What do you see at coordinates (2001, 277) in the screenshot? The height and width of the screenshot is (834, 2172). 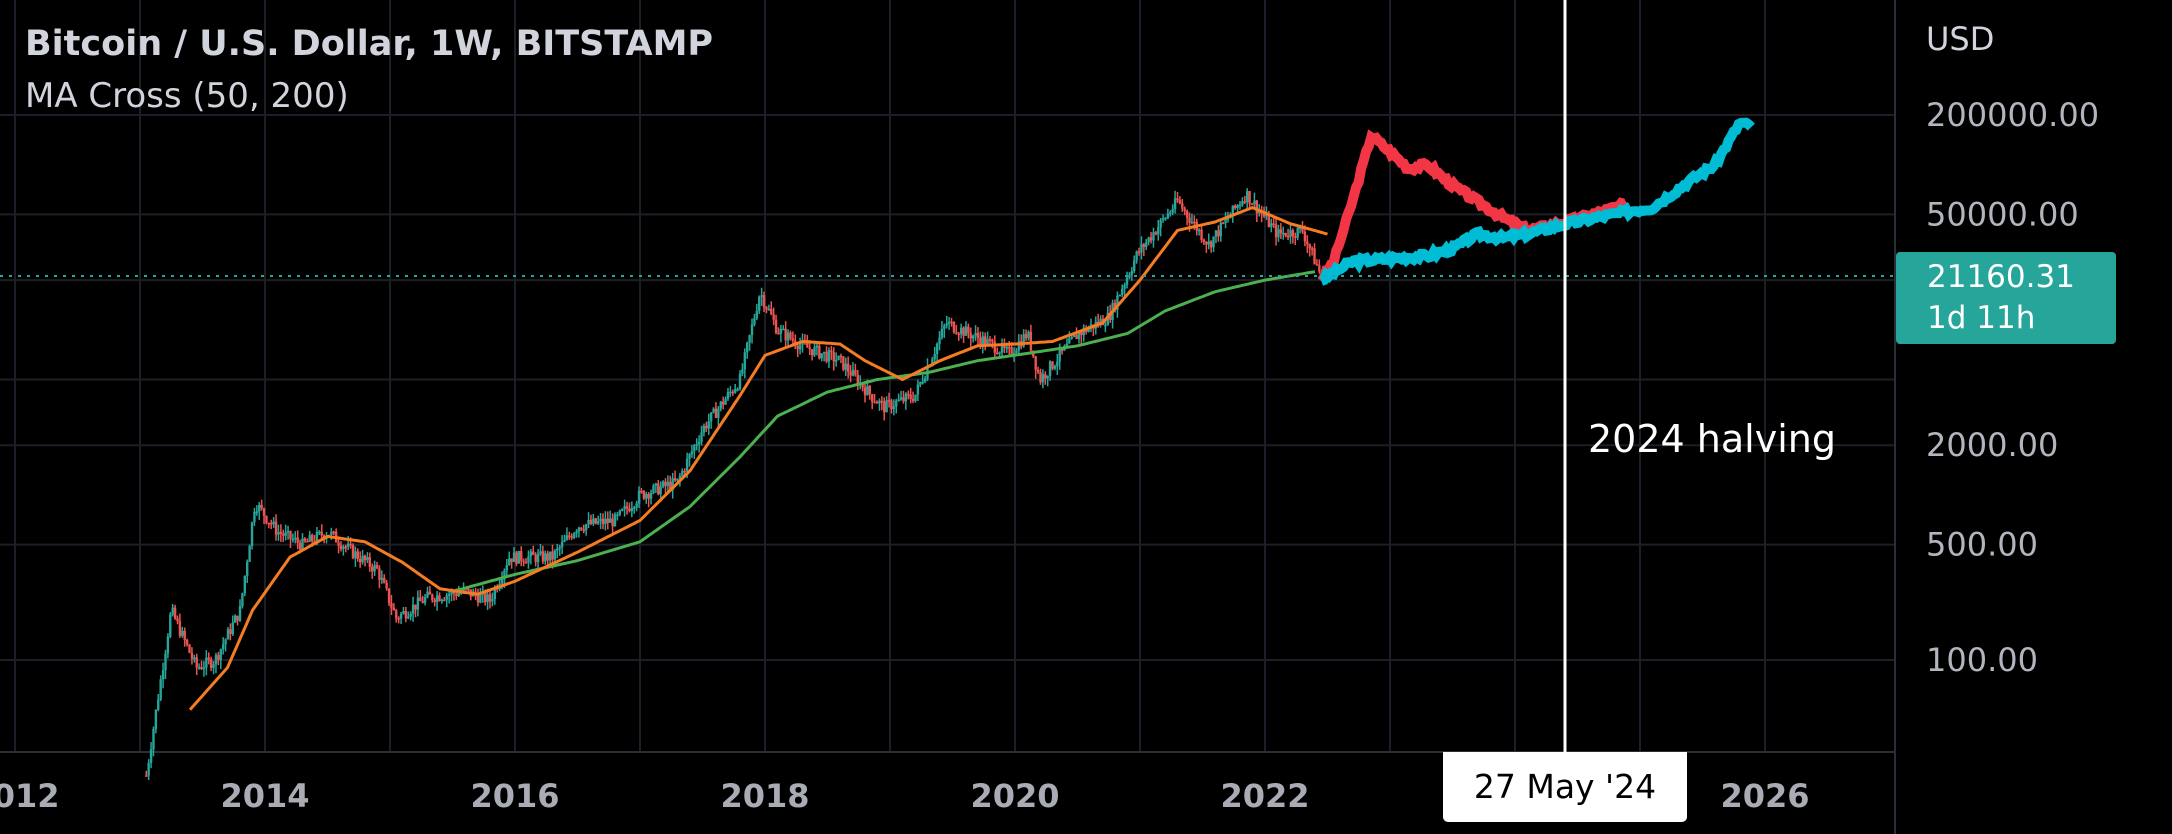 I see `last-price-value: 21160.31` at bounding box center [2001, 277].